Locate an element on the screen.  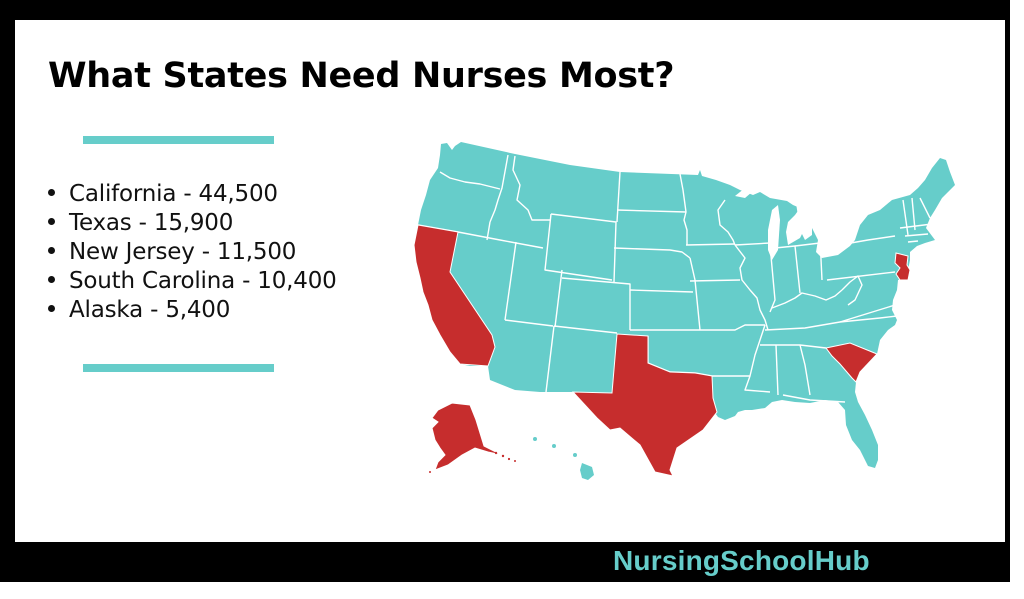
list-item-label: South Carolina - 10,400 is located at coordinates (203, 281).